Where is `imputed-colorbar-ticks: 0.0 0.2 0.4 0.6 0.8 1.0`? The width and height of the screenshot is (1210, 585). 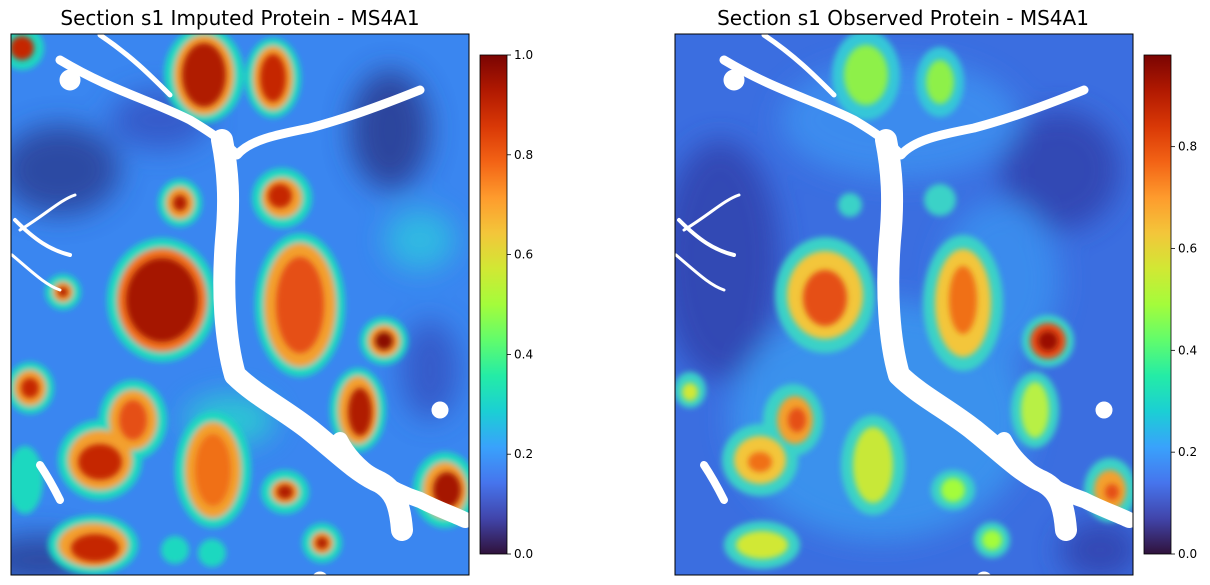
imputed-colorbar-ticks: 0.0 0.2 0.4 0.6 0.8 1.0 is located at coordinates (520, 304).